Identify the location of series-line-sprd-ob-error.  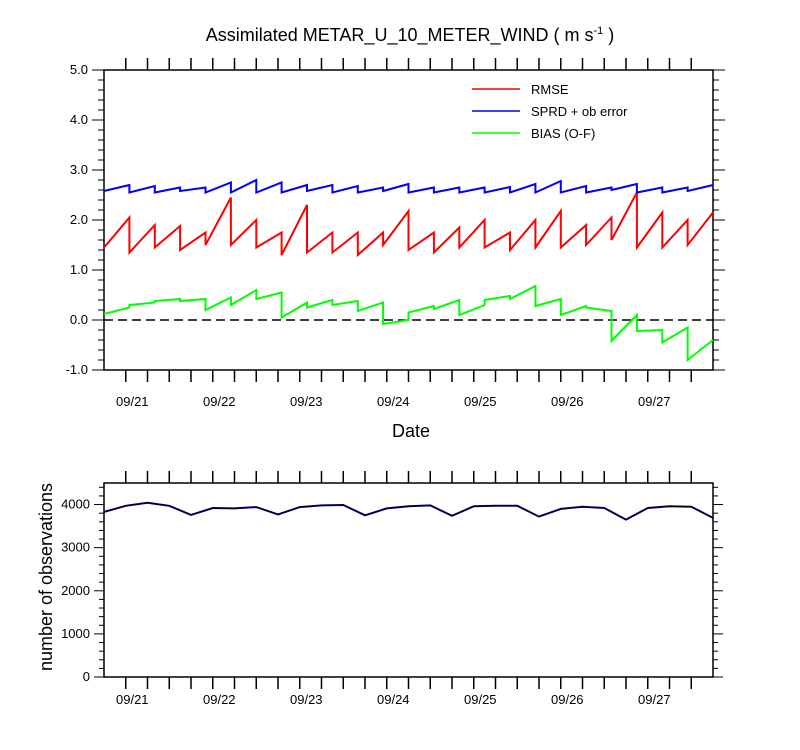
(408, 186).